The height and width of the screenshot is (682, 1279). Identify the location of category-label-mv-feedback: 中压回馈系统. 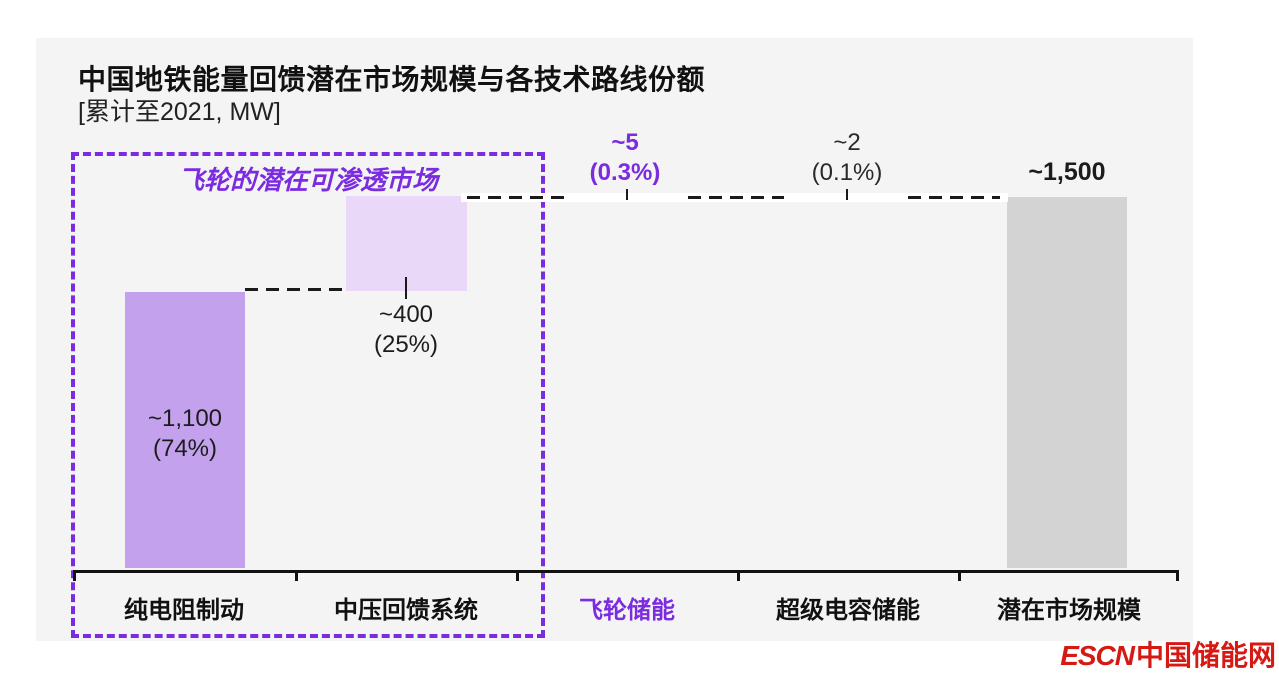
(406, 610).